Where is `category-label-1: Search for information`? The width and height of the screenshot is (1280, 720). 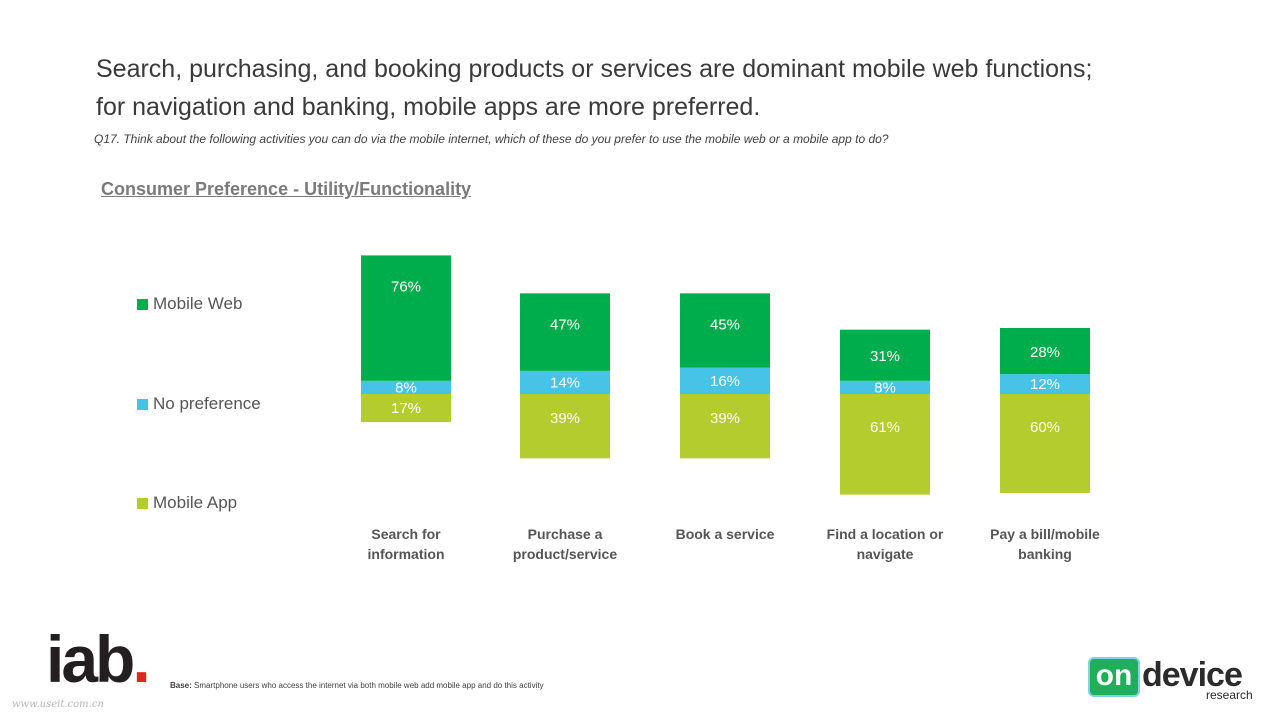 category-label-1: Search for information is located at coordinates (406, 544).